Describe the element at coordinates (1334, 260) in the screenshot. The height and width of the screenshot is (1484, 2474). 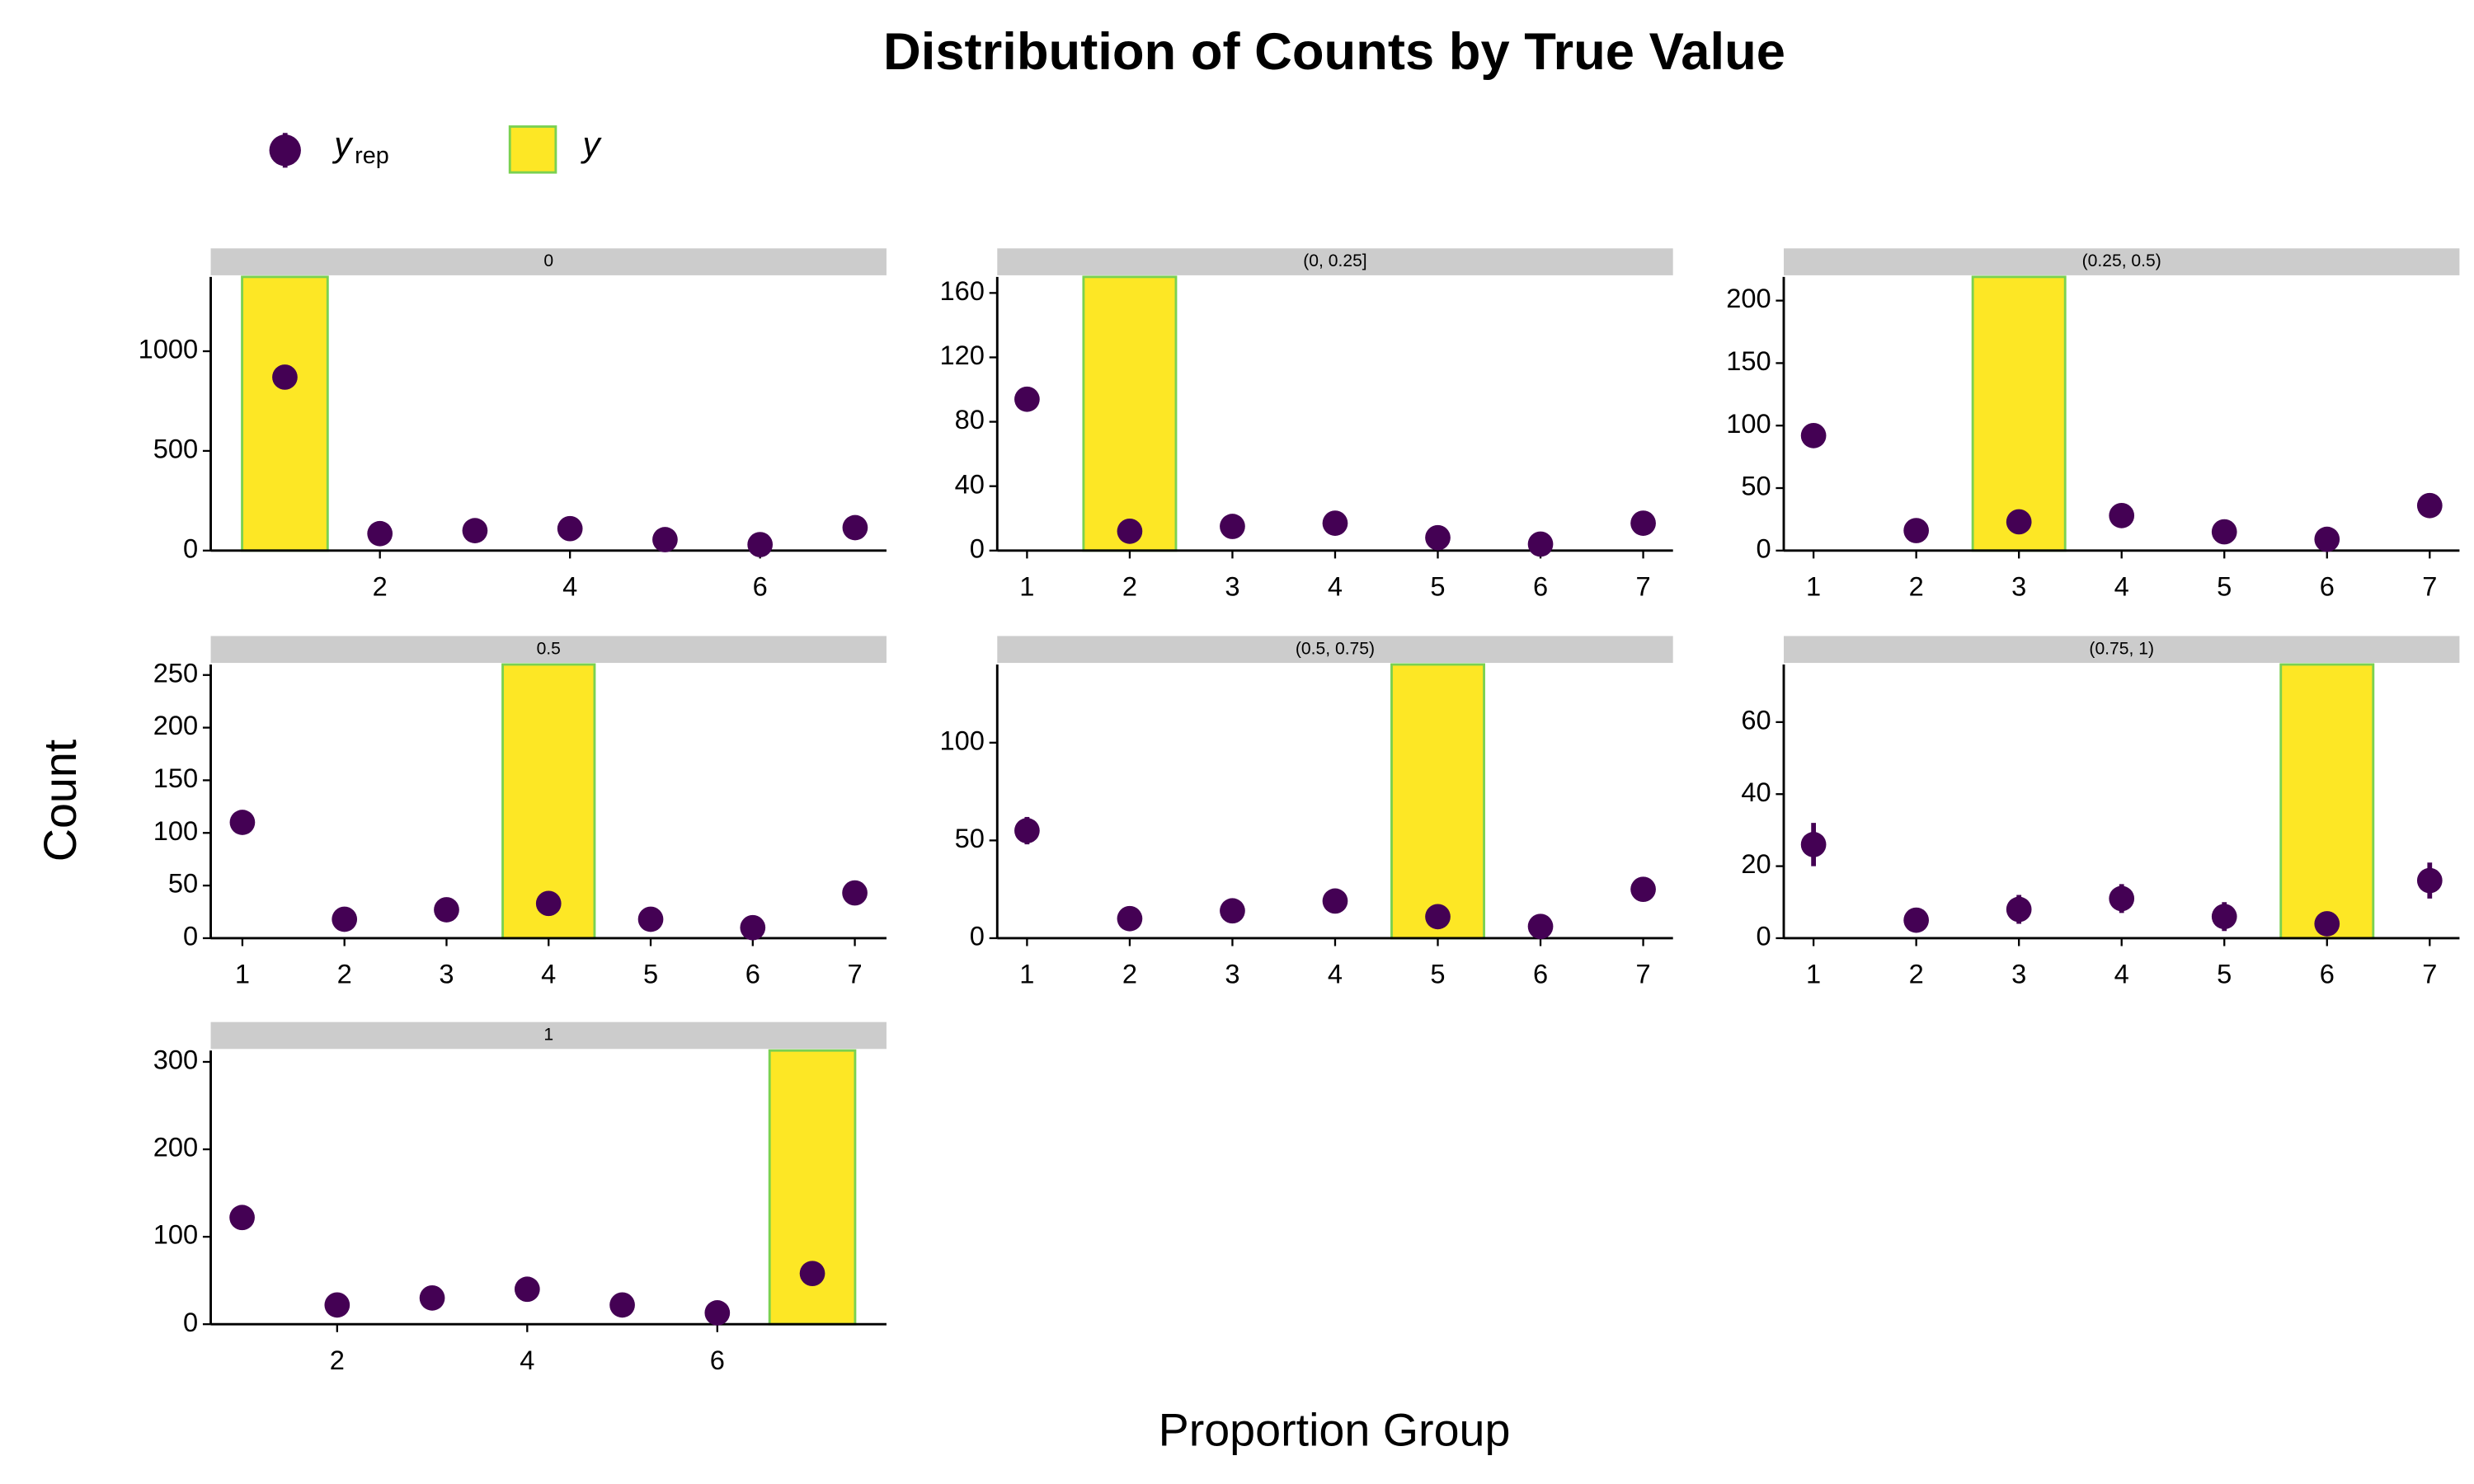
I see `strip-label: (0, 0.25]` at that location.